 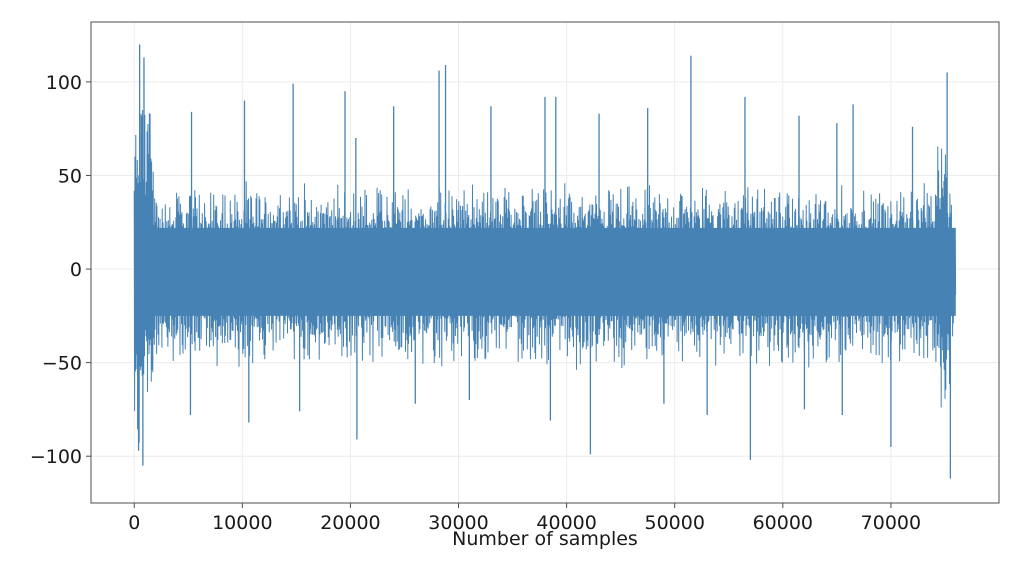 I want to click on x-axis-label: Number of samples, so click(x=545, y=539).